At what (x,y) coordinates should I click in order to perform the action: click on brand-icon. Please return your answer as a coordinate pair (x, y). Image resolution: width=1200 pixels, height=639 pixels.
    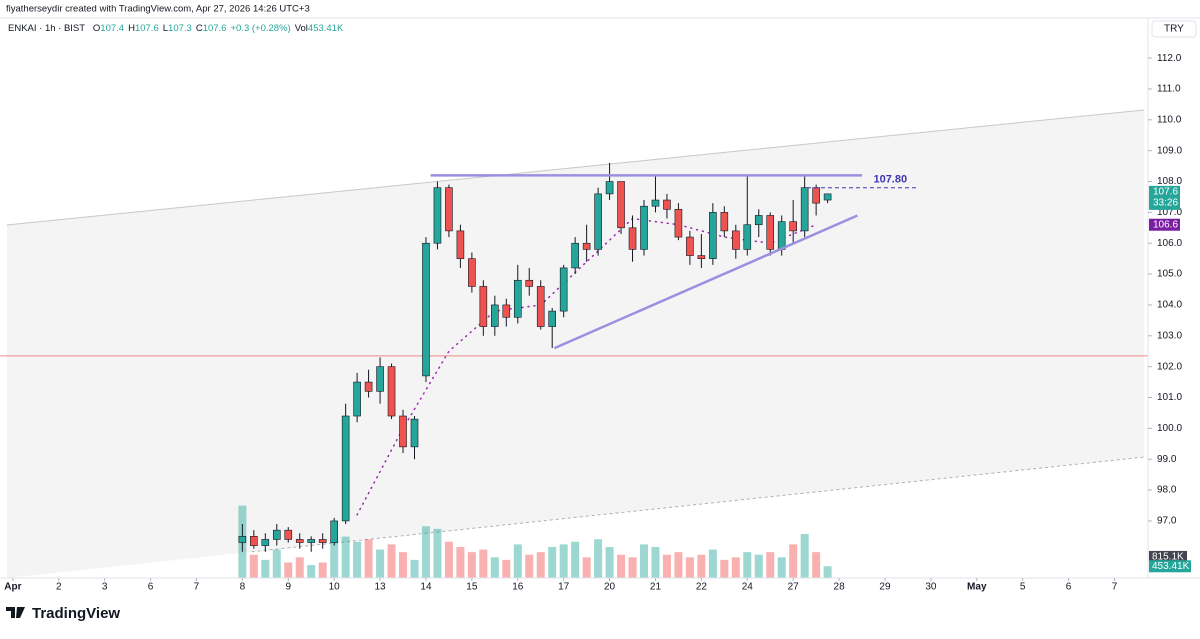
    Looking at the image, I should click on (15, 612).